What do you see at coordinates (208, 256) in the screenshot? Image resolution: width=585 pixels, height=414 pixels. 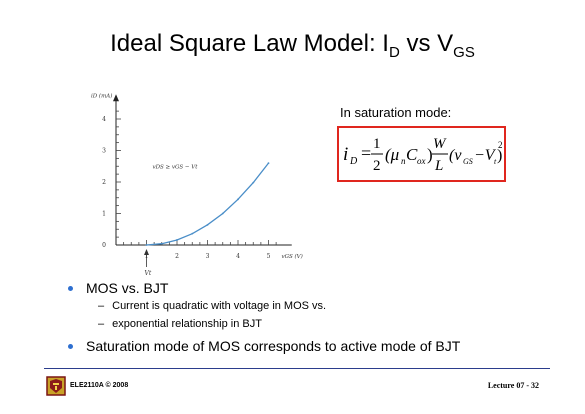 I see `x-tick-label: 3` at bounding box center [208, 256].